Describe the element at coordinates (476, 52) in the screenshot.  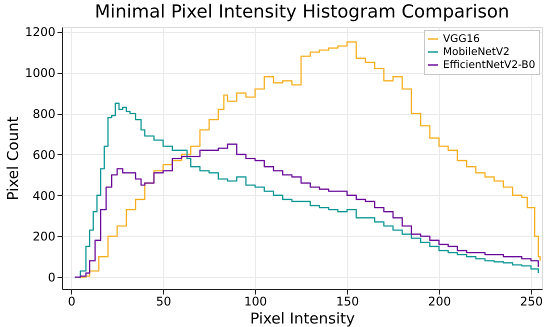
I see `legend-label: MobileNetV2` at that location.